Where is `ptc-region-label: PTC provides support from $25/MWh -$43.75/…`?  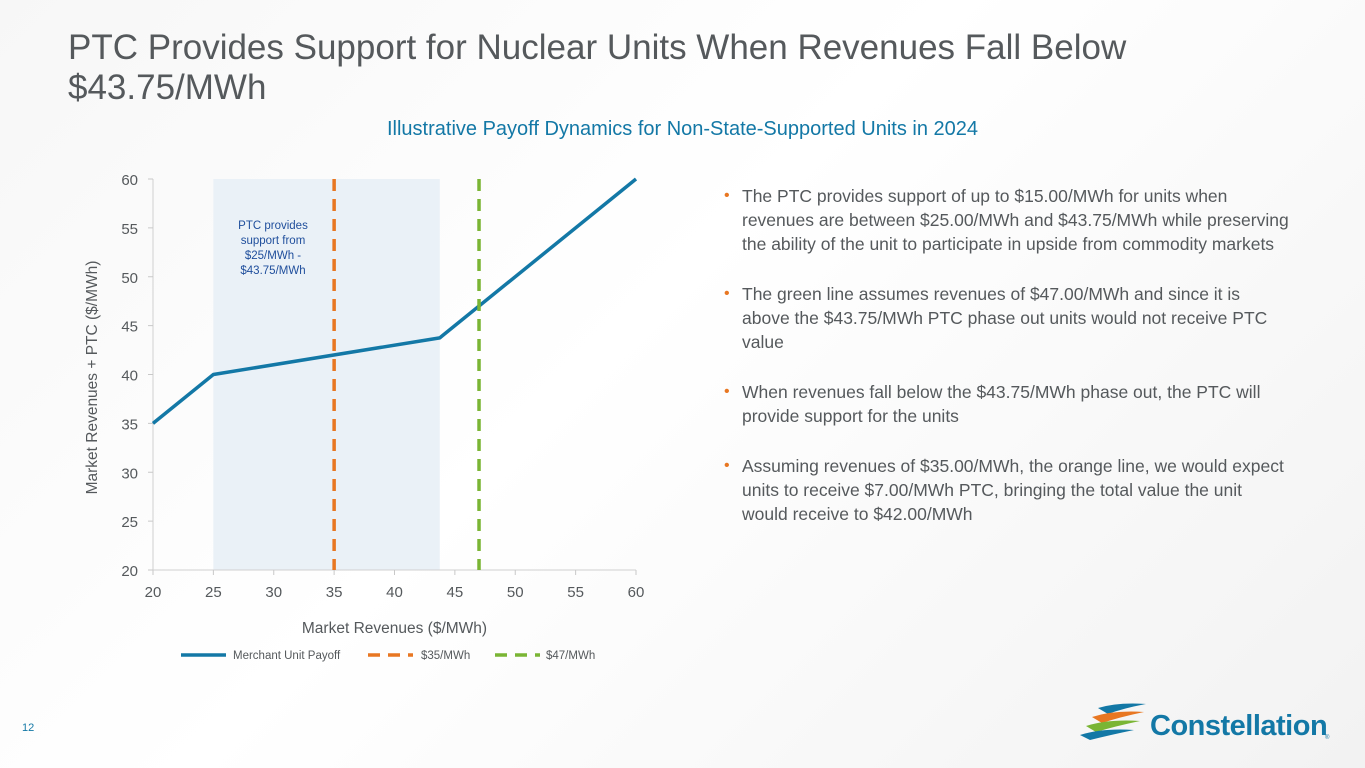
ptc-region-label: PTC provides support from $25/MWh -$43.75/… is located at coordinates (273, 248).